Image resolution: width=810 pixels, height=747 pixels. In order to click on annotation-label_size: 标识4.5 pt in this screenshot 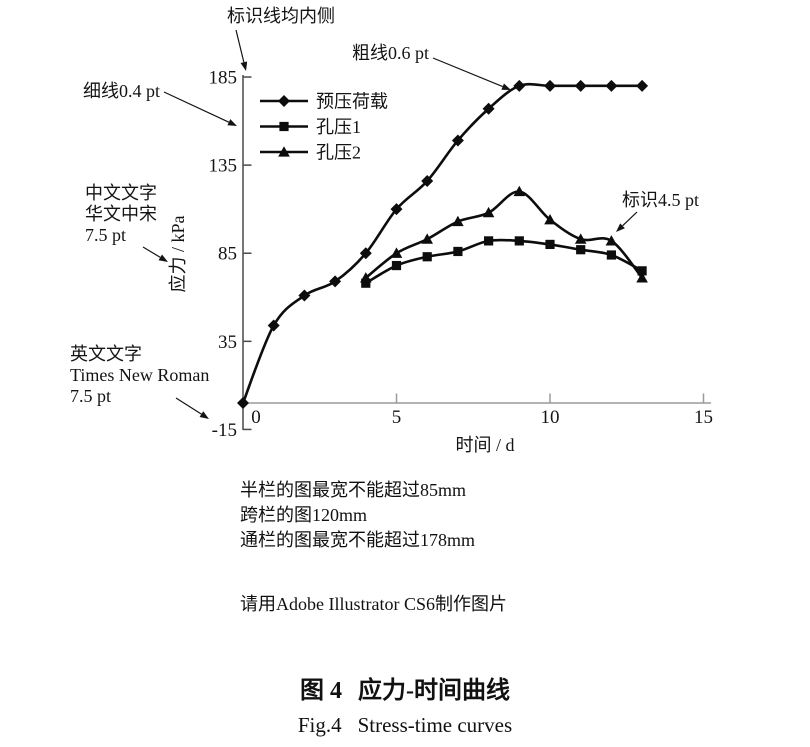, I will do `click(660, 200)`.